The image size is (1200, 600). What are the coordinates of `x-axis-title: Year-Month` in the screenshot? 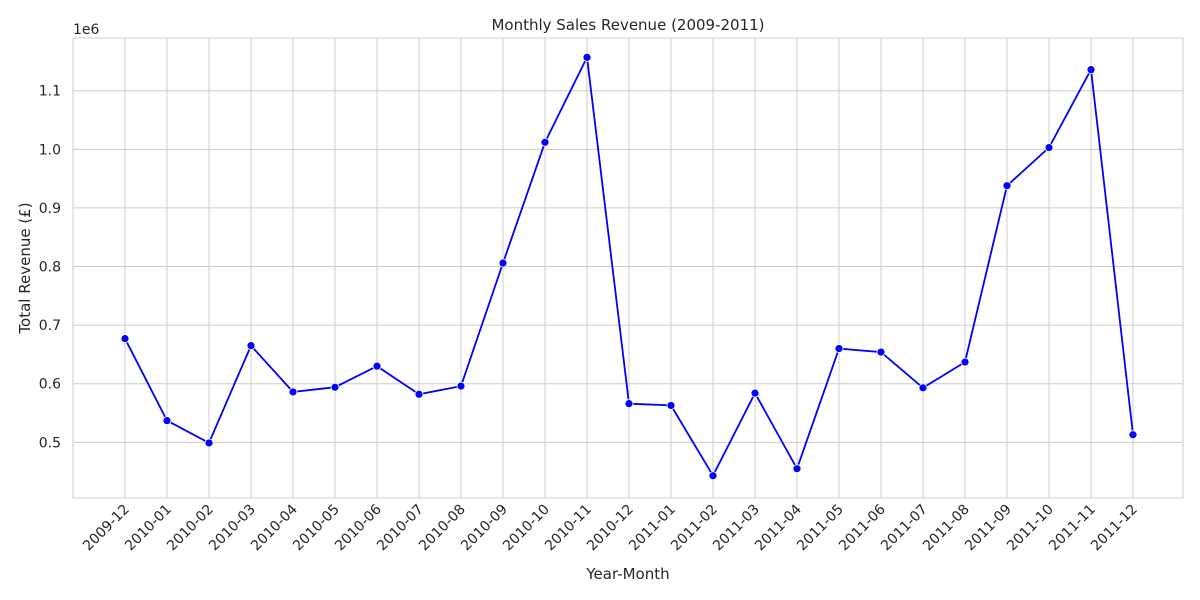 It's located at (627, 574).